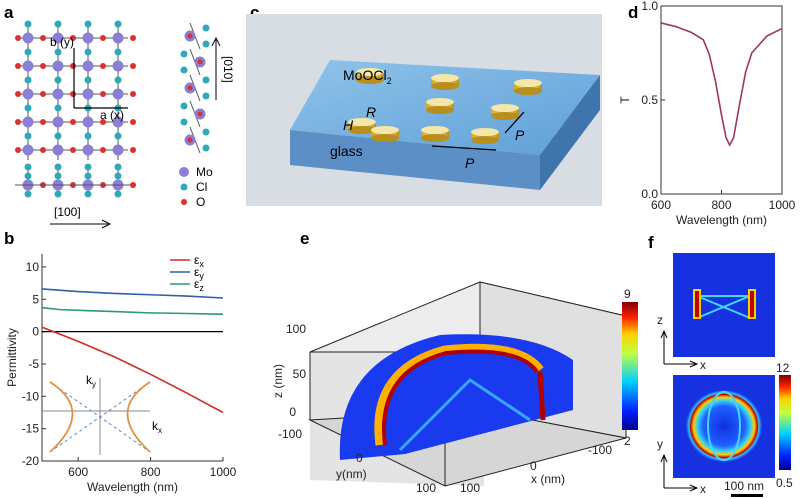  What do you see at coordinates (456, 397) in the screenshot?
I see `field-distribution-surface` at bounding box center [456, 397].